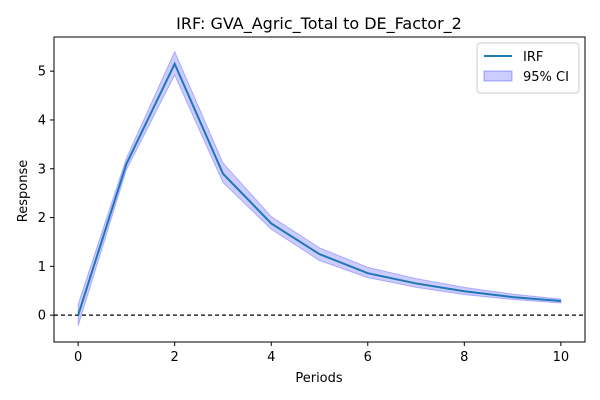  What do you see at coordinates (42, 72) in the screenshot?
I see `y-tick-label: 5` at bounding box center [42, 72].